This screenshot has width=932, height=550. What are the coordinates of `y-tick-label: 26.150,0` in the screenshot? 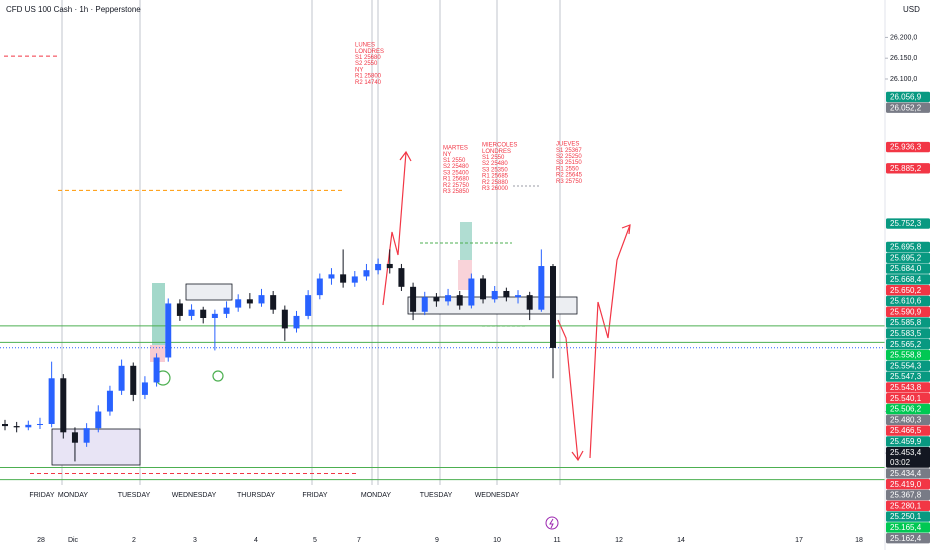 It's located at (903, 58).